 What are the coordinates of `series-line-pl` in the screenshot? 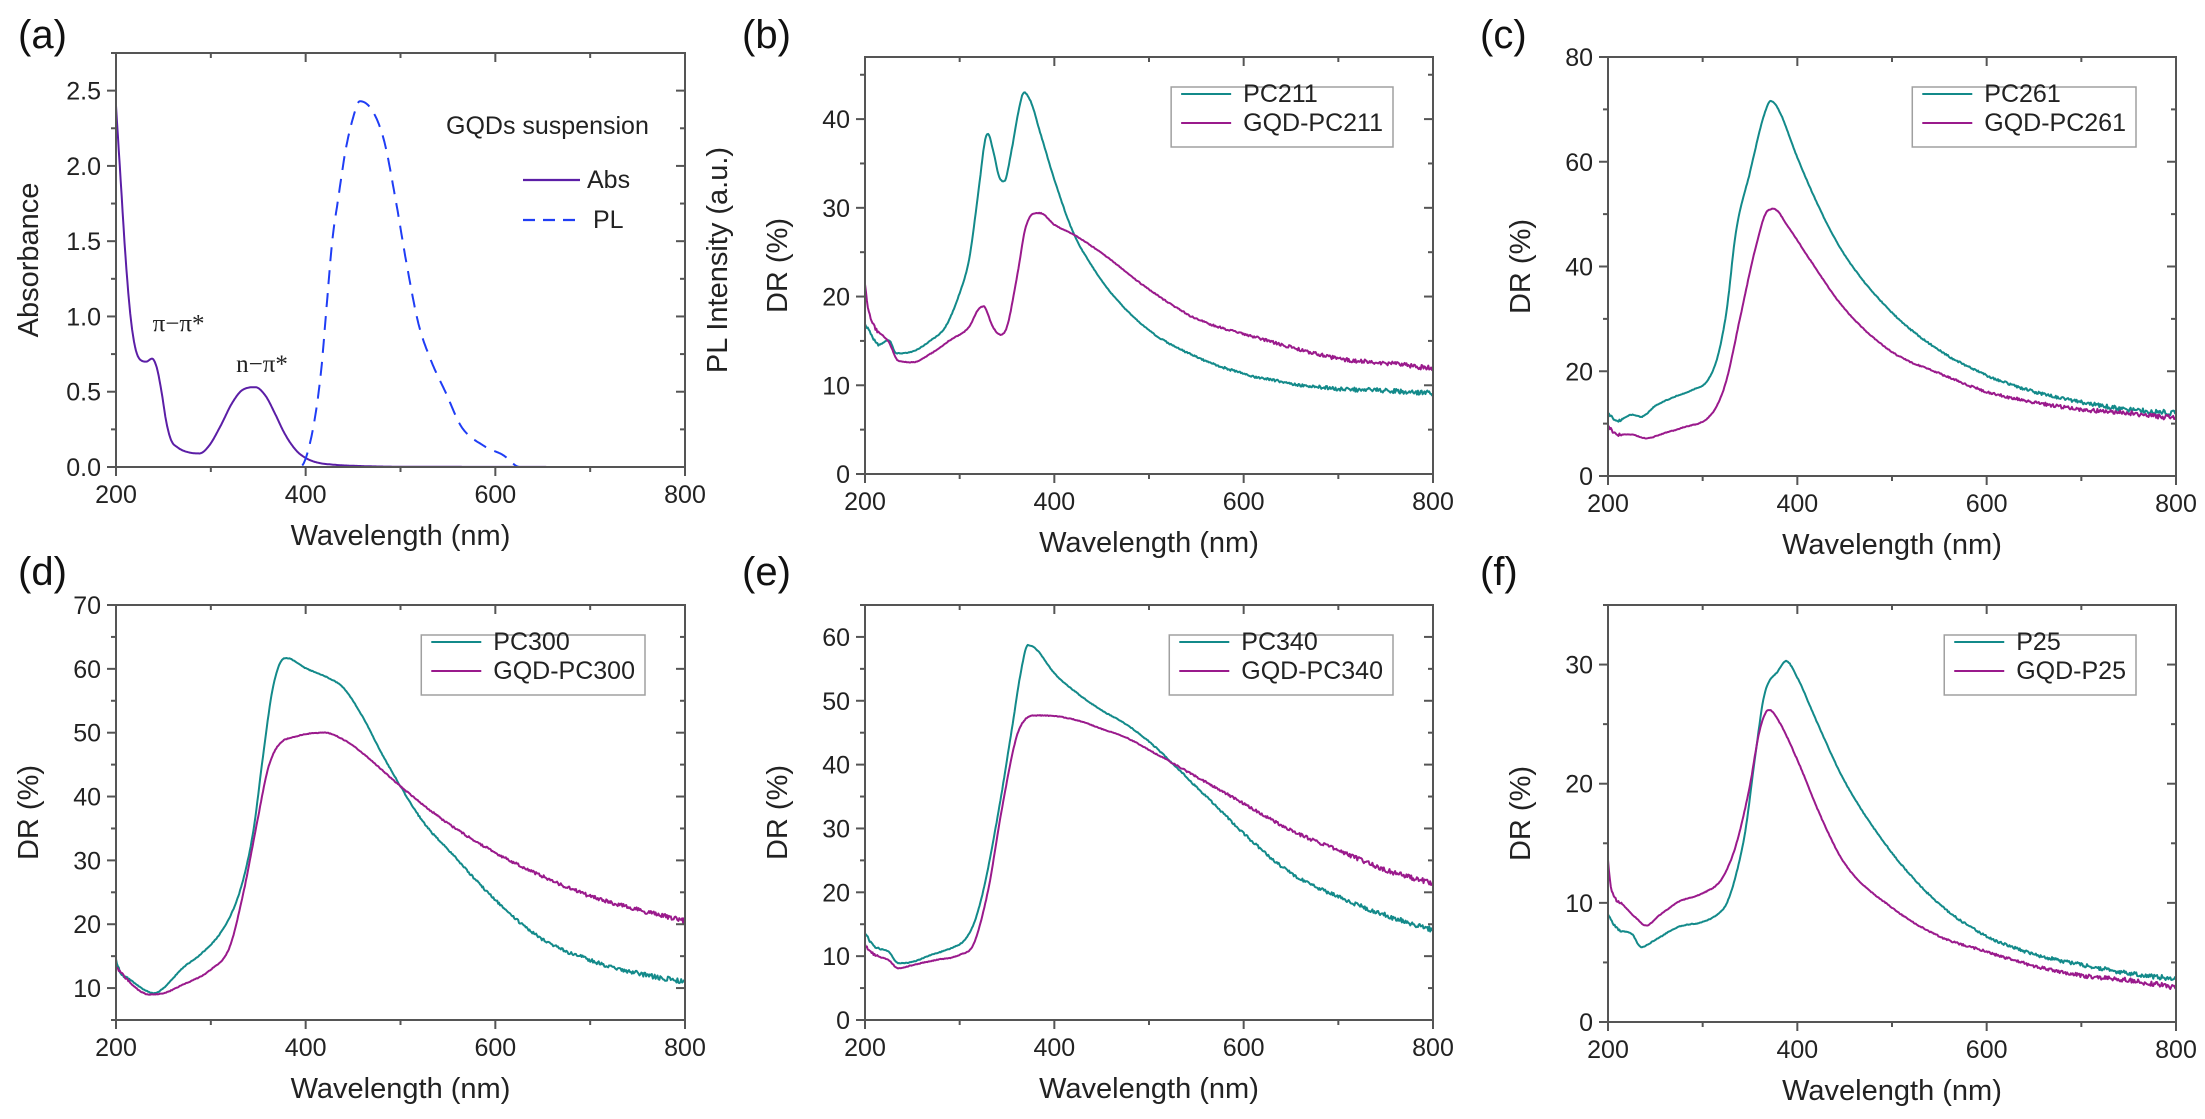 It's located at (448, 284).